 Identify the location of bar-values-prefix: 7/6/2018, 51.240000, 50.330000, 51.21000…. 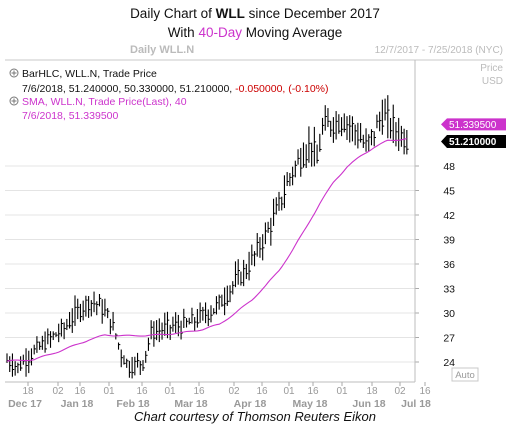
(128, 89).